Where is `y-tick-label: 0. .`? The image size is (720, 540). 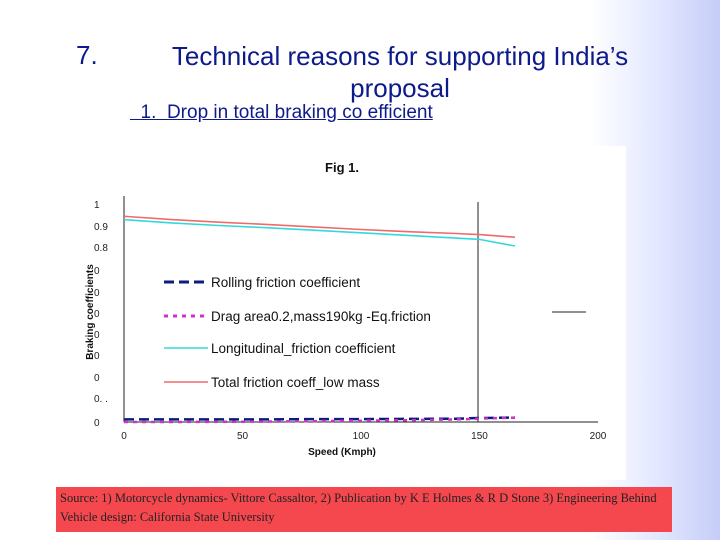 y-tick-label: 0. . is located at coordinates (101, 399).